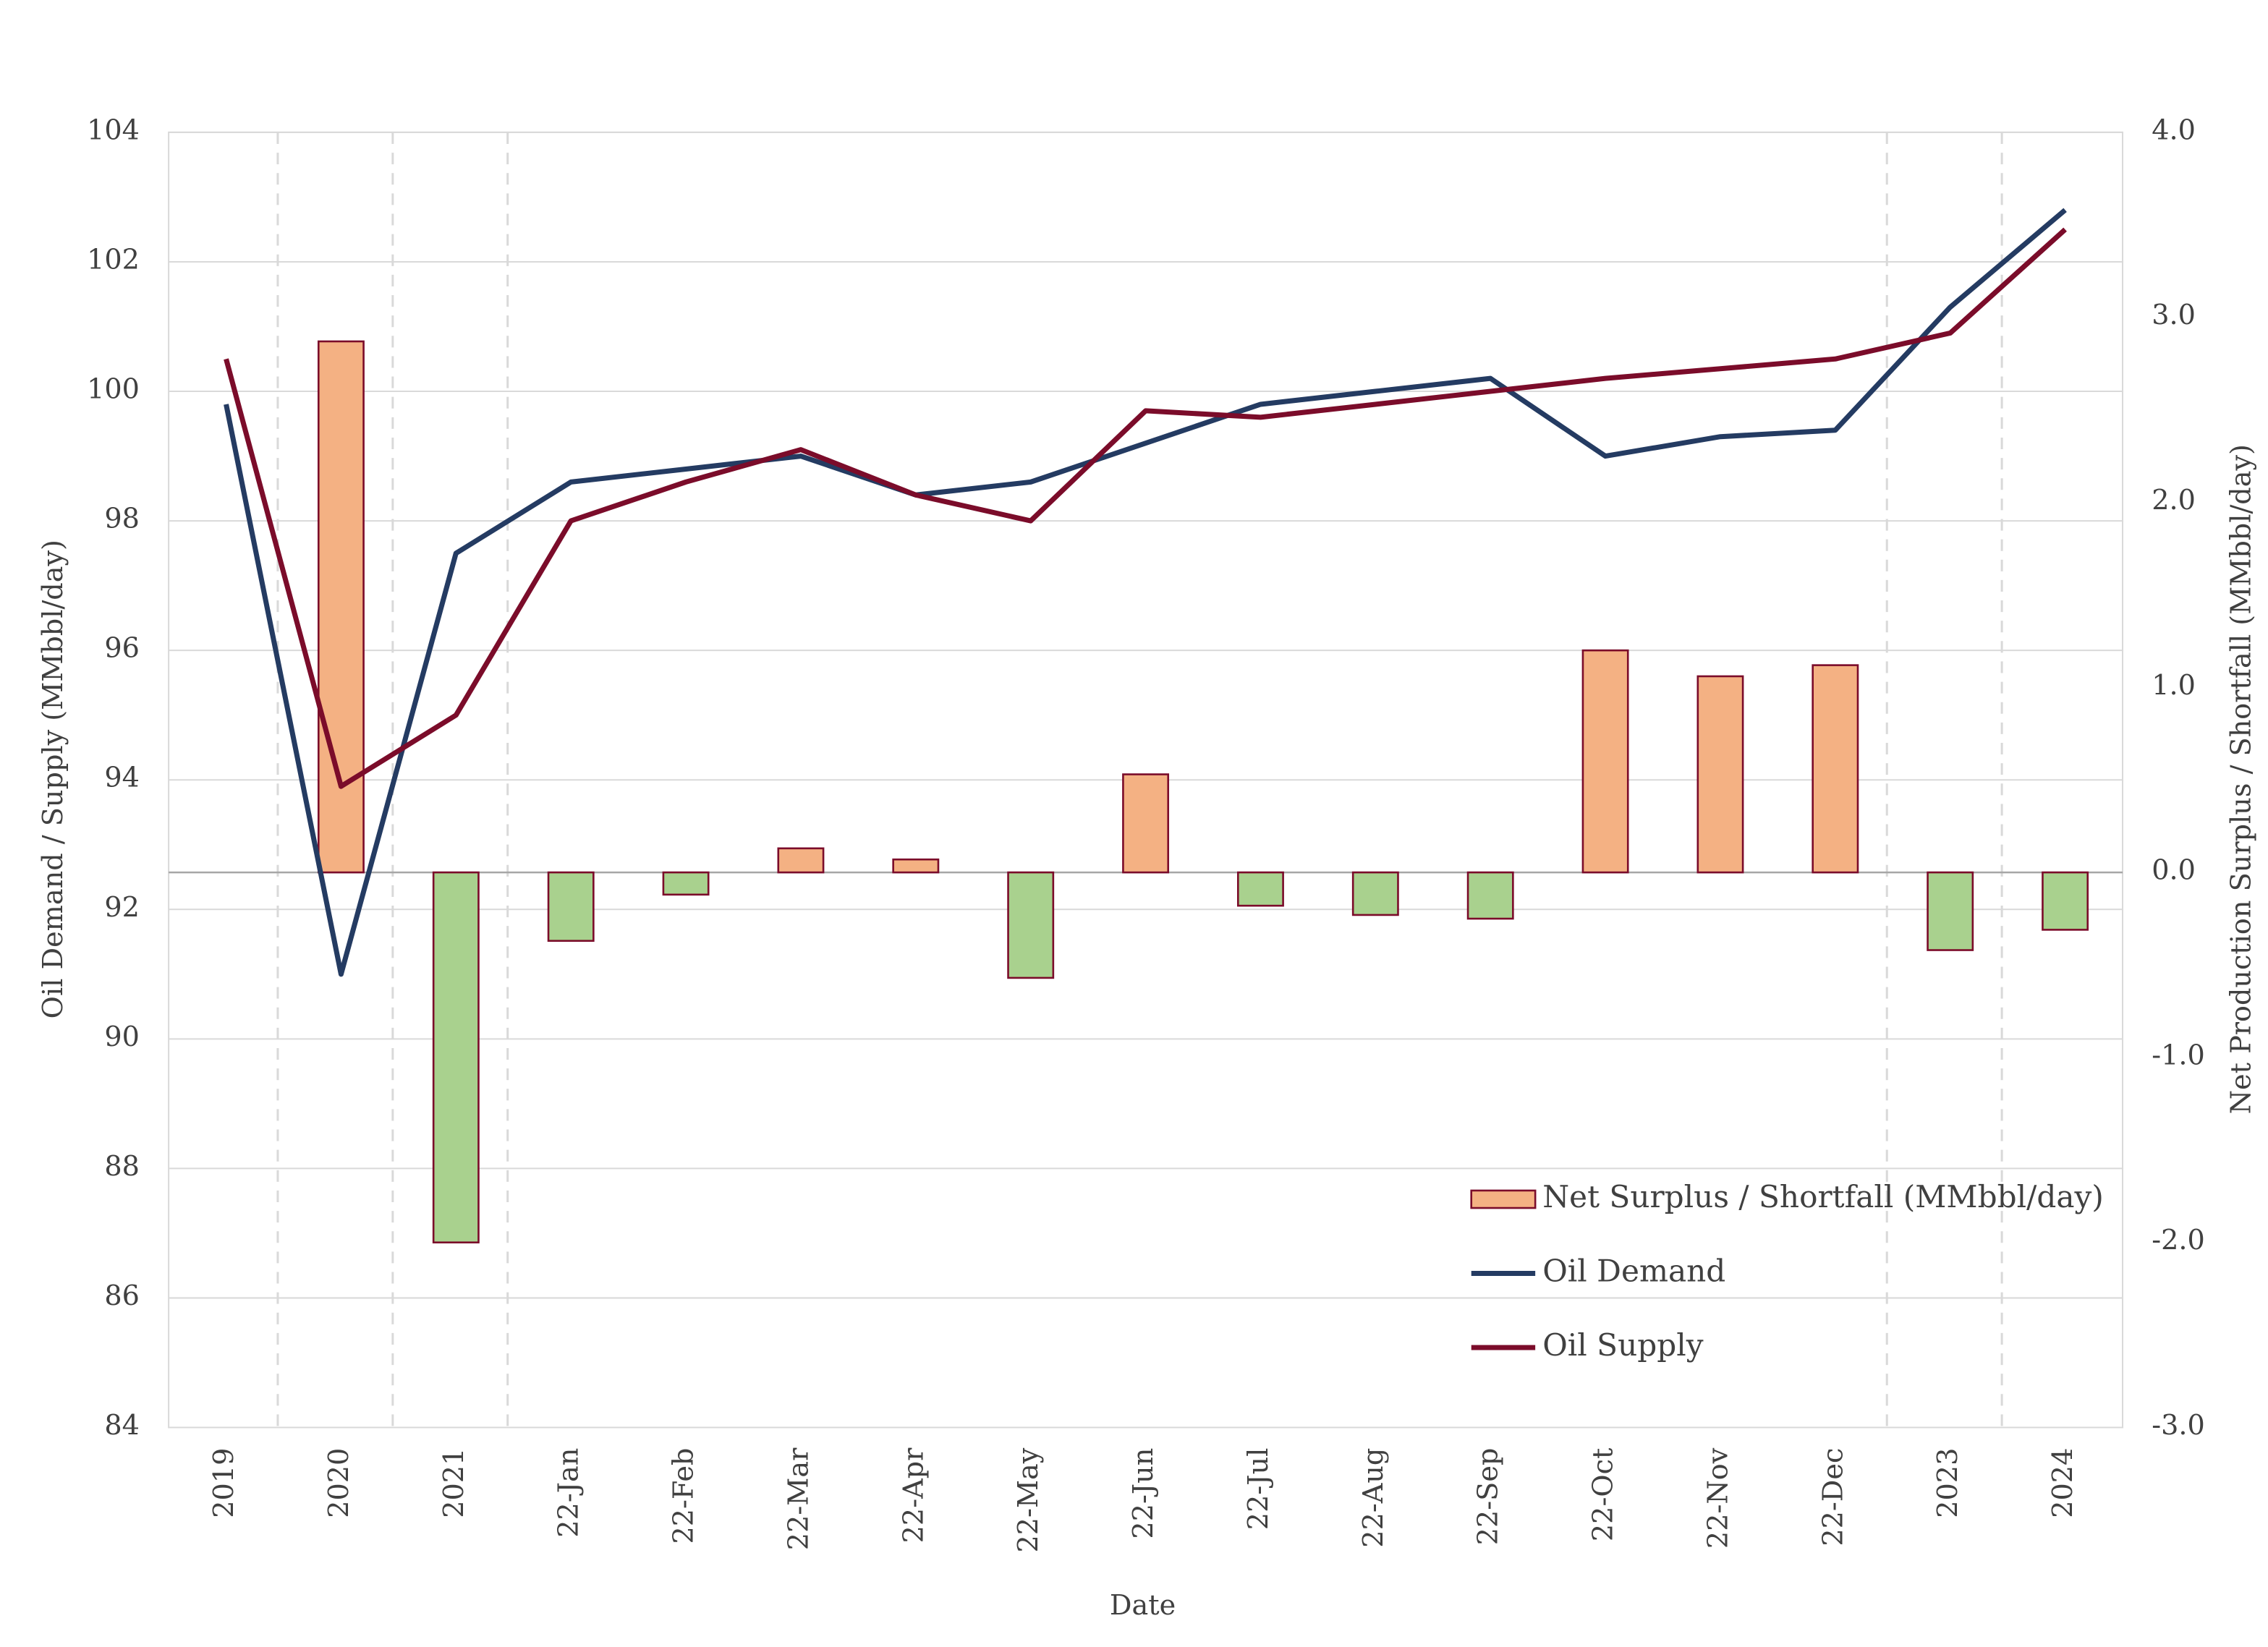 The height and width of the screenshot is (1647, 2268). What do you see at coordinates (1503, 1199) in the screenshot?
I see `legend-swatch` at bounding box center [1503, 1199].